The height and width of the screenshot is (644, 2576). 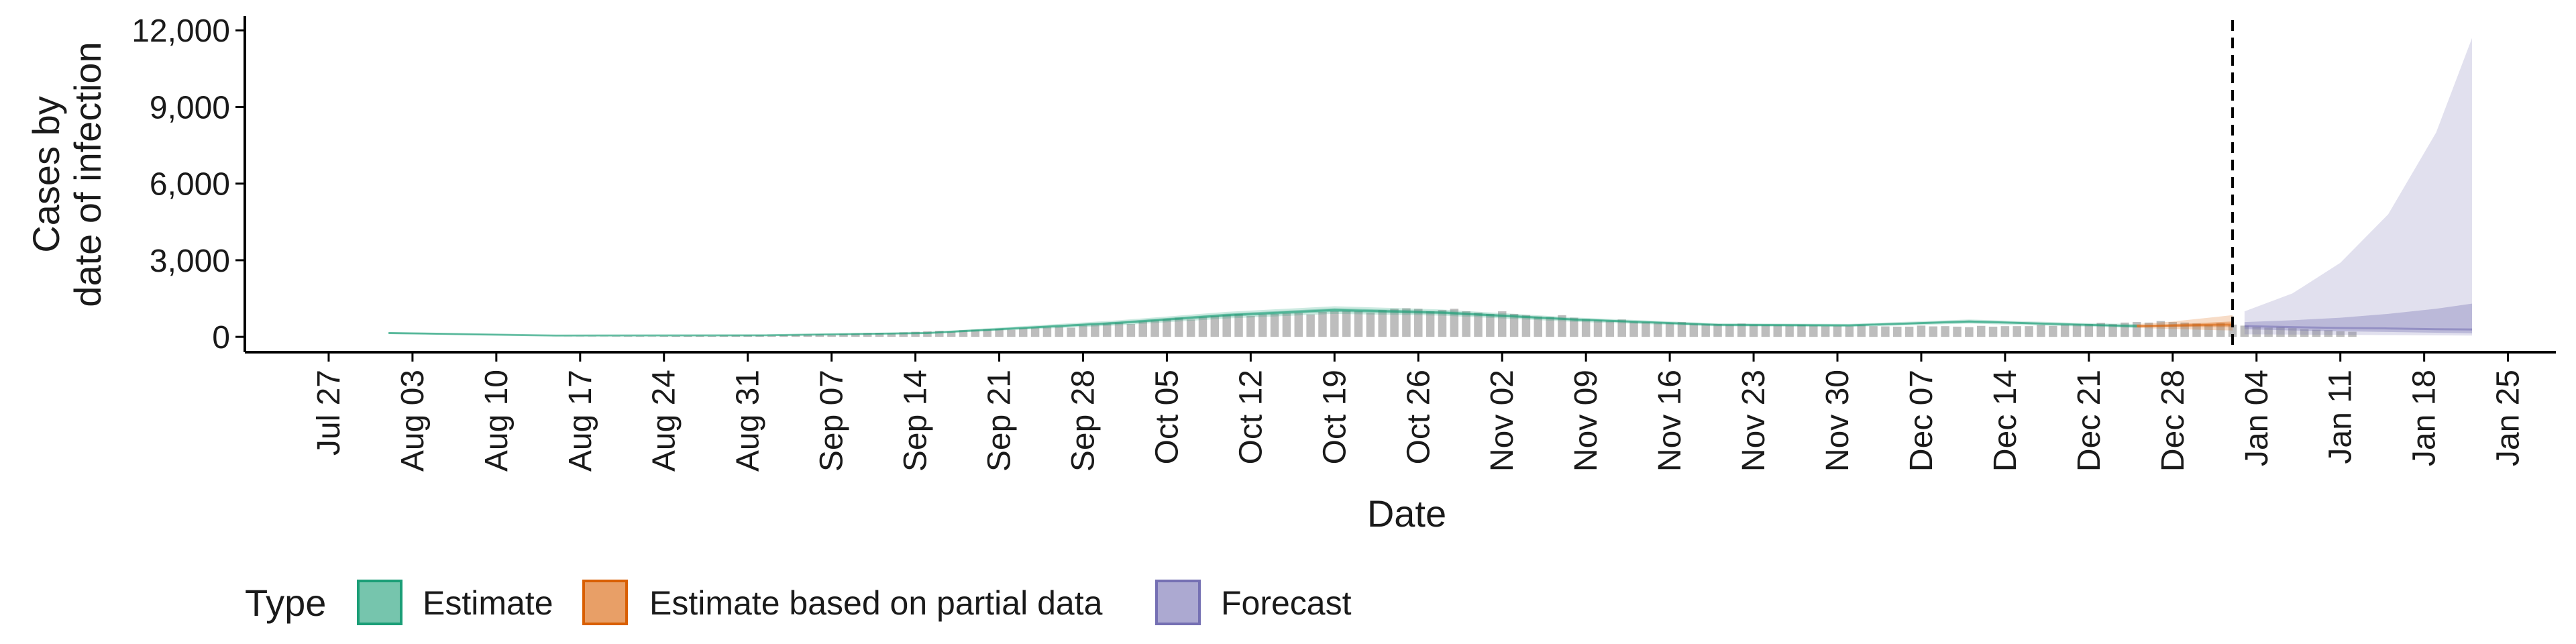 What do you see at coordinates (580, 421) in the screenshot?
I see `x-tick-label: Aug 17` at bounding box center [580, 421].